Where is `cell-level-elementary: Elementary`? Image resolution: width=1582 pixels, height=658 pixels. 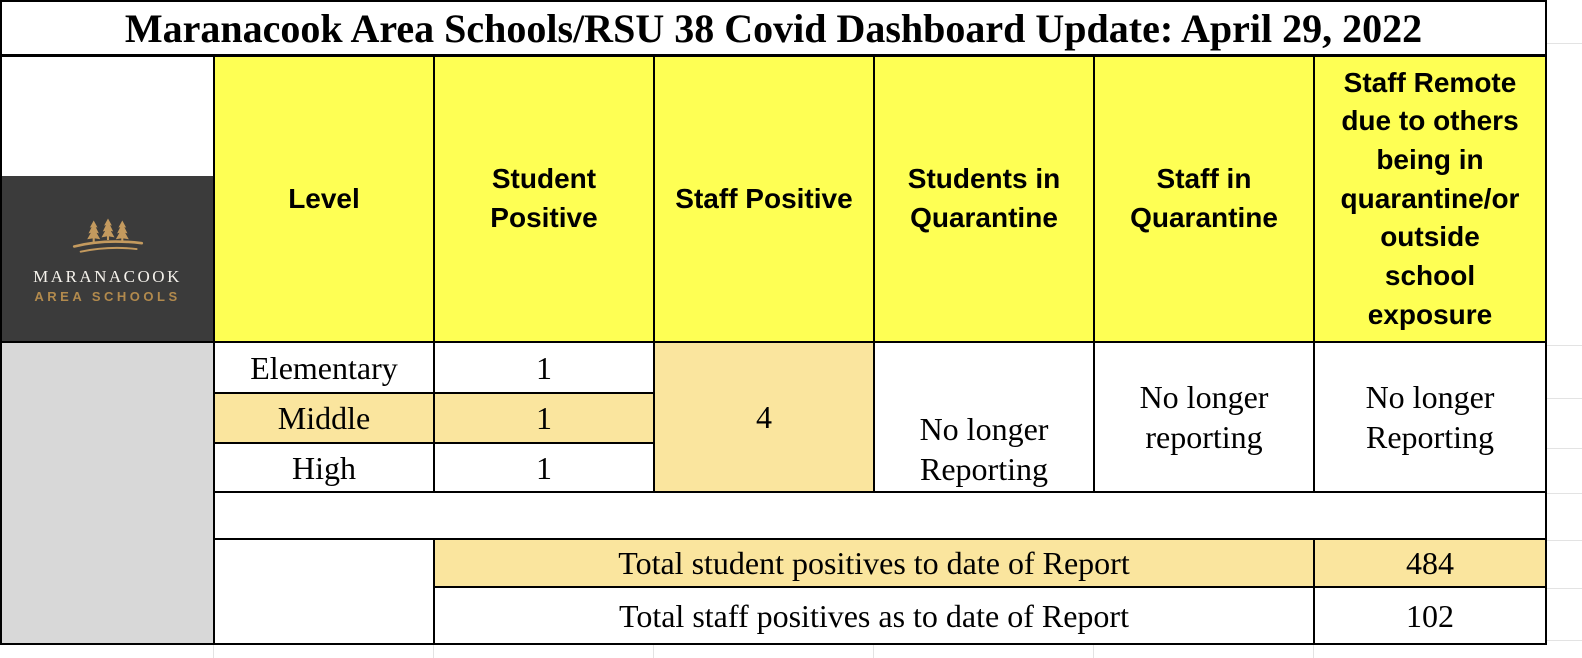 cell-level-elementary: Elementary is located at coordinates (325, 368).